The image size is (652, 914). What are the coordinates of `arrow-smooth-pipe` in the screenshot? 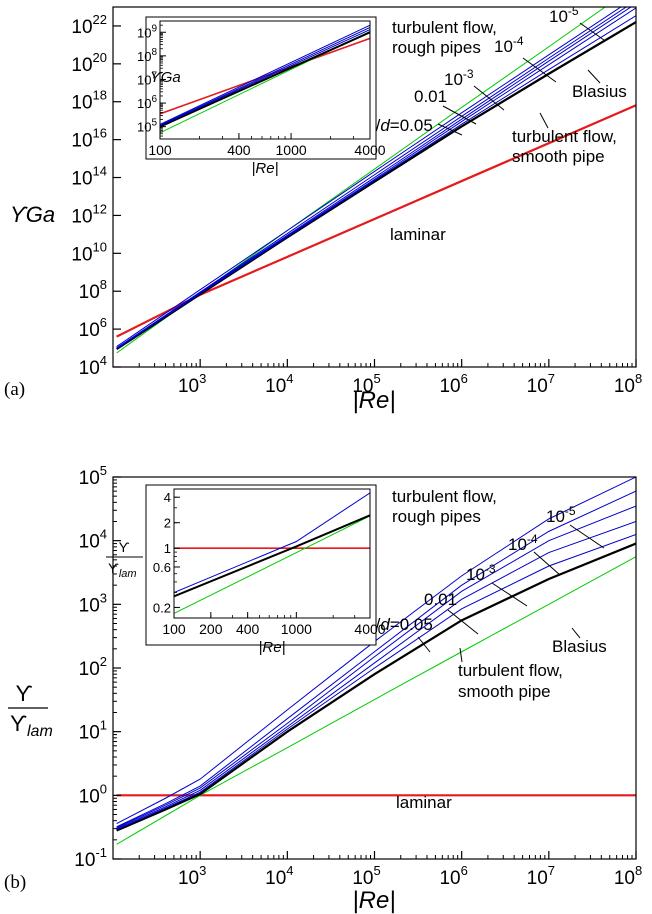 It's located at (544, 120).